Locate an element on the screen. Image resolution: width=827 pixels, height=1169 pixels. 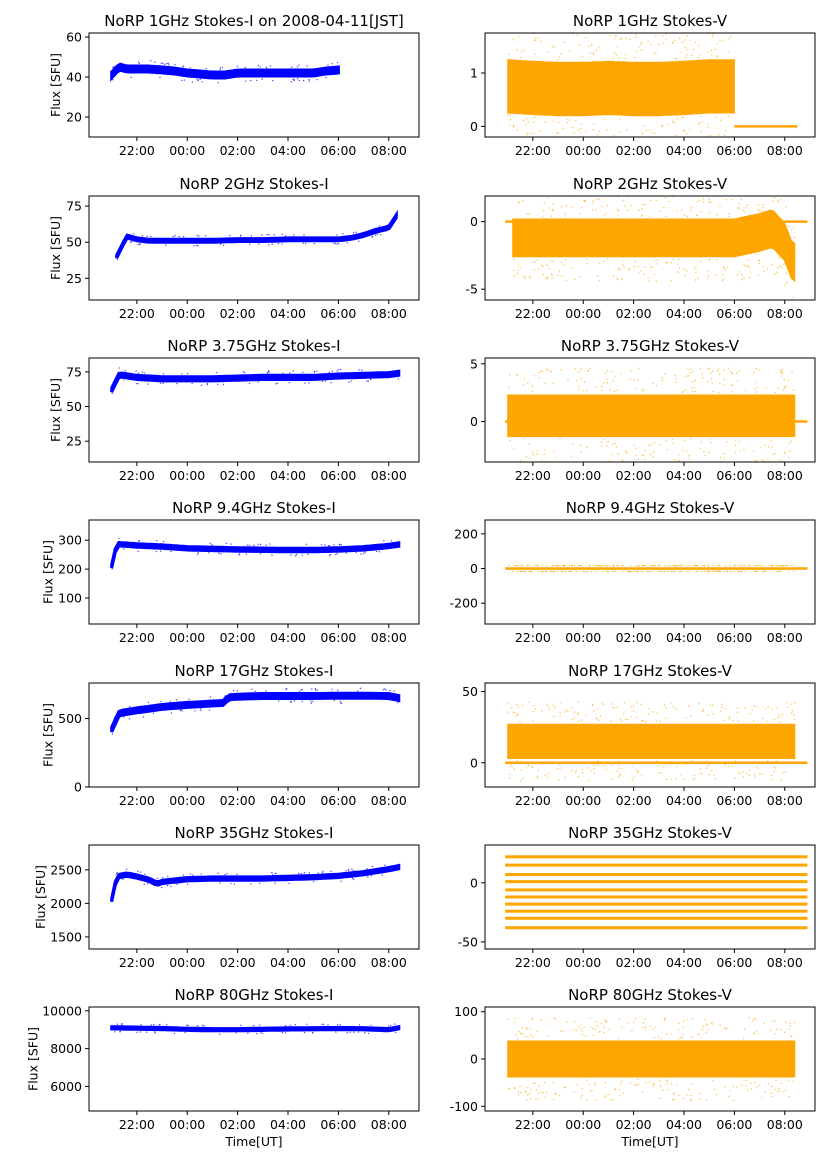
y-tick-label: 500 is located at coordinates (70, 718).